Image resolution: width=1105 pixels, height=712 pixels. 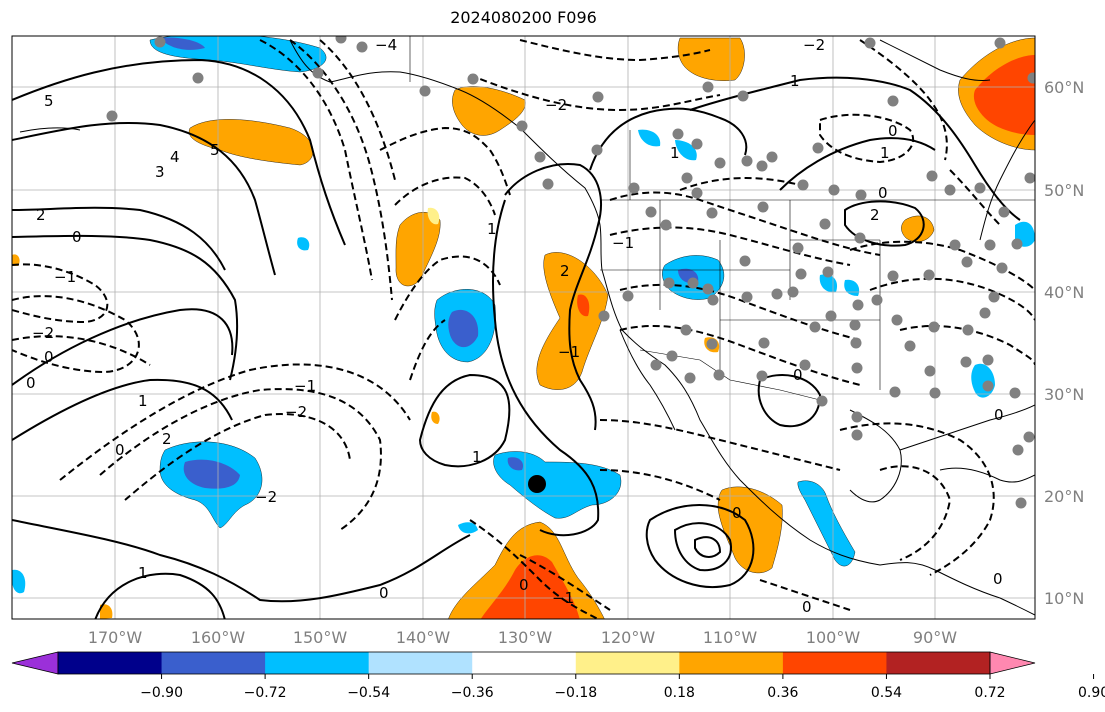 What do you see at coordinates (679, 693) in the screenshot?
I see `colorbar-tick-label: 0.18` at bounding box center [679, 693].